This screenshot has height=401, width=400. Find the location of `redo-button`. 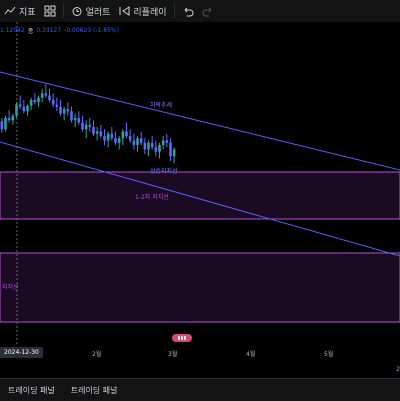

redo-button is located at coordinates (208, 11).